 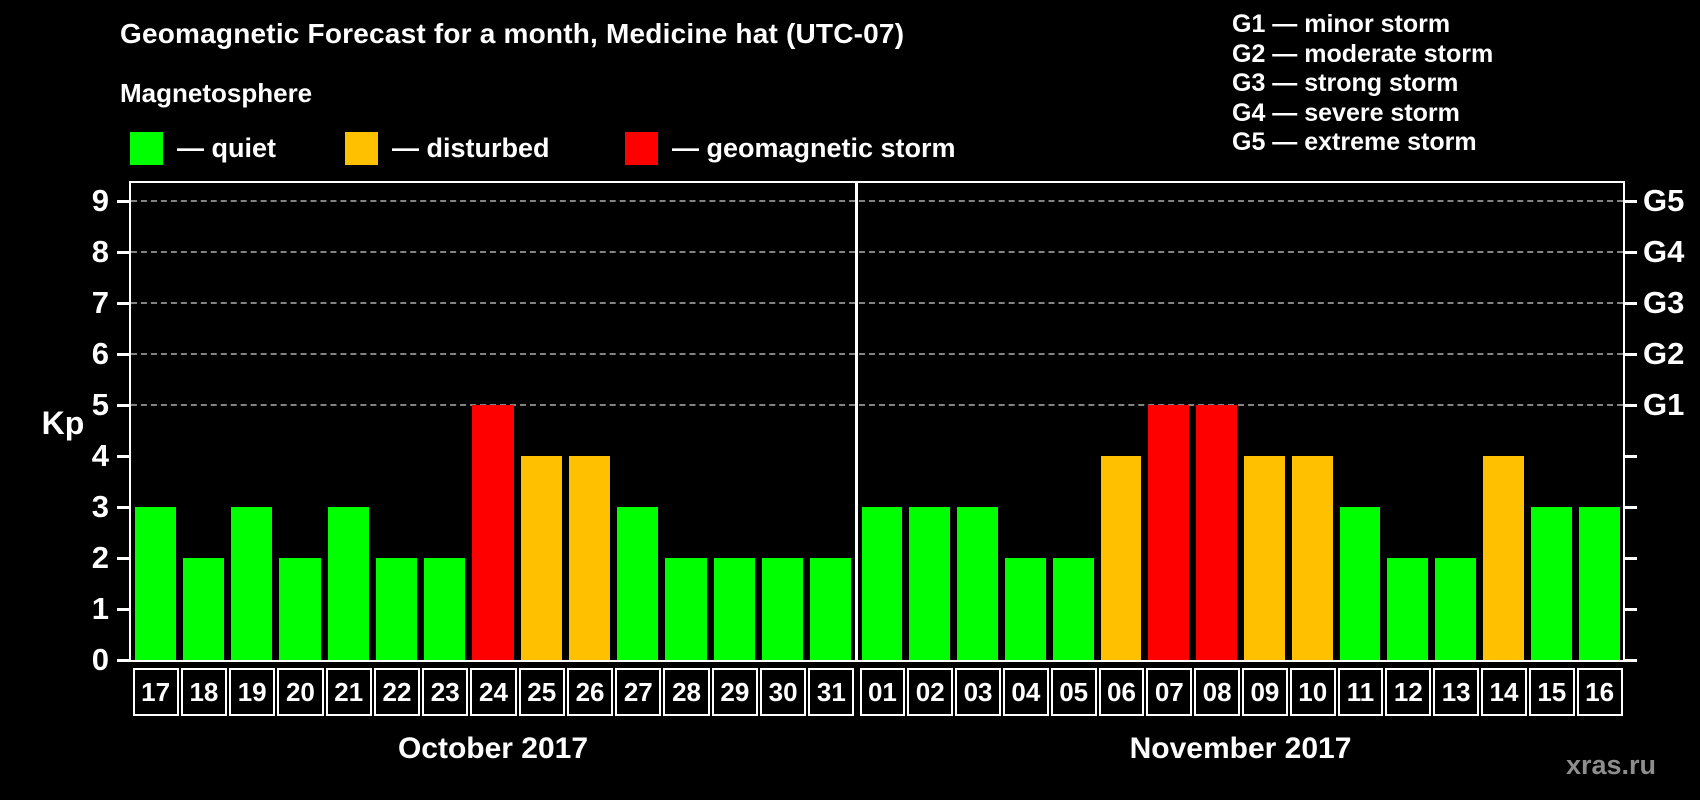 I want to click on gridline-kp7, so click(x=877, y=303).